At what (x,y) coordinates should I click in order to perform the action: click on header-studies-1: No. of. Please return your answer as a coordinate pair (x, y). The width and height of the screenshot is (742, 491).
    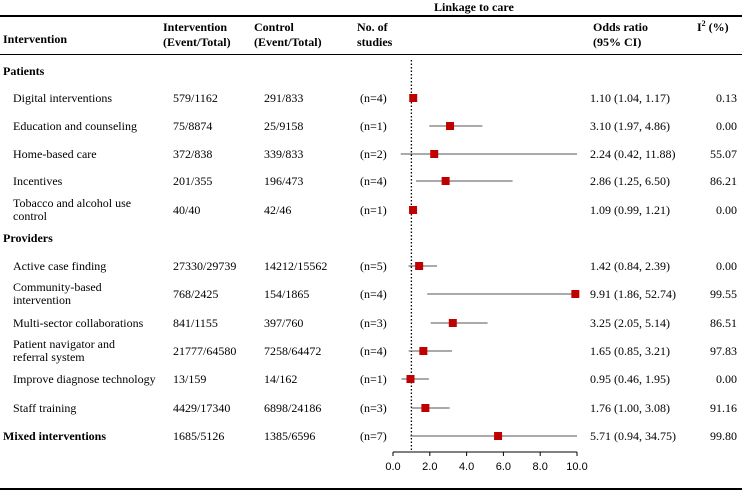
    Looking at the image, I should click on (372, 27).